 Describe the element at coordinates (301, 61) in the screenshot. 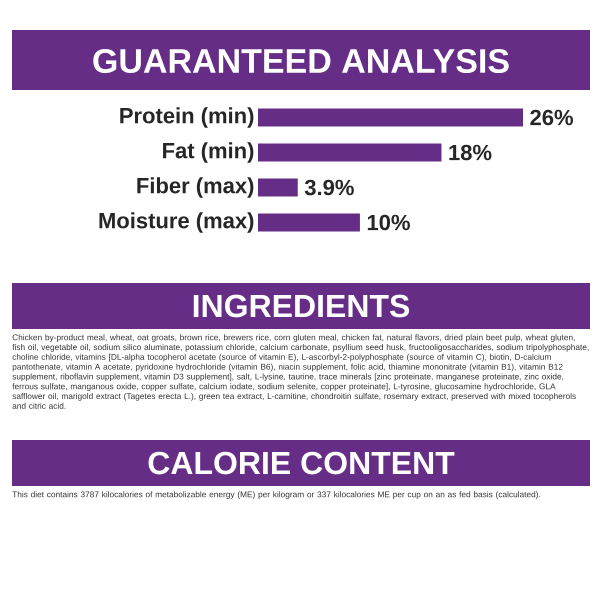

I see `chart-title: GUARANTEED ANALYSIS` at that location.